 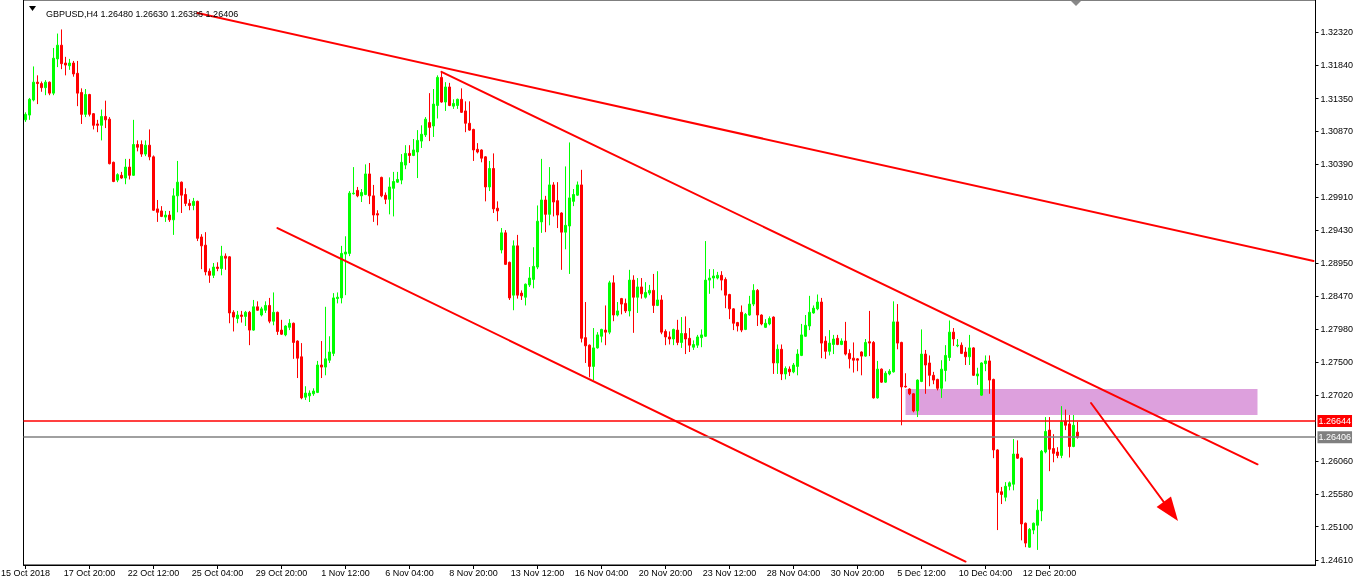 I want to click on y-tick-label: 1.30870, so click(x=1337, y=131).